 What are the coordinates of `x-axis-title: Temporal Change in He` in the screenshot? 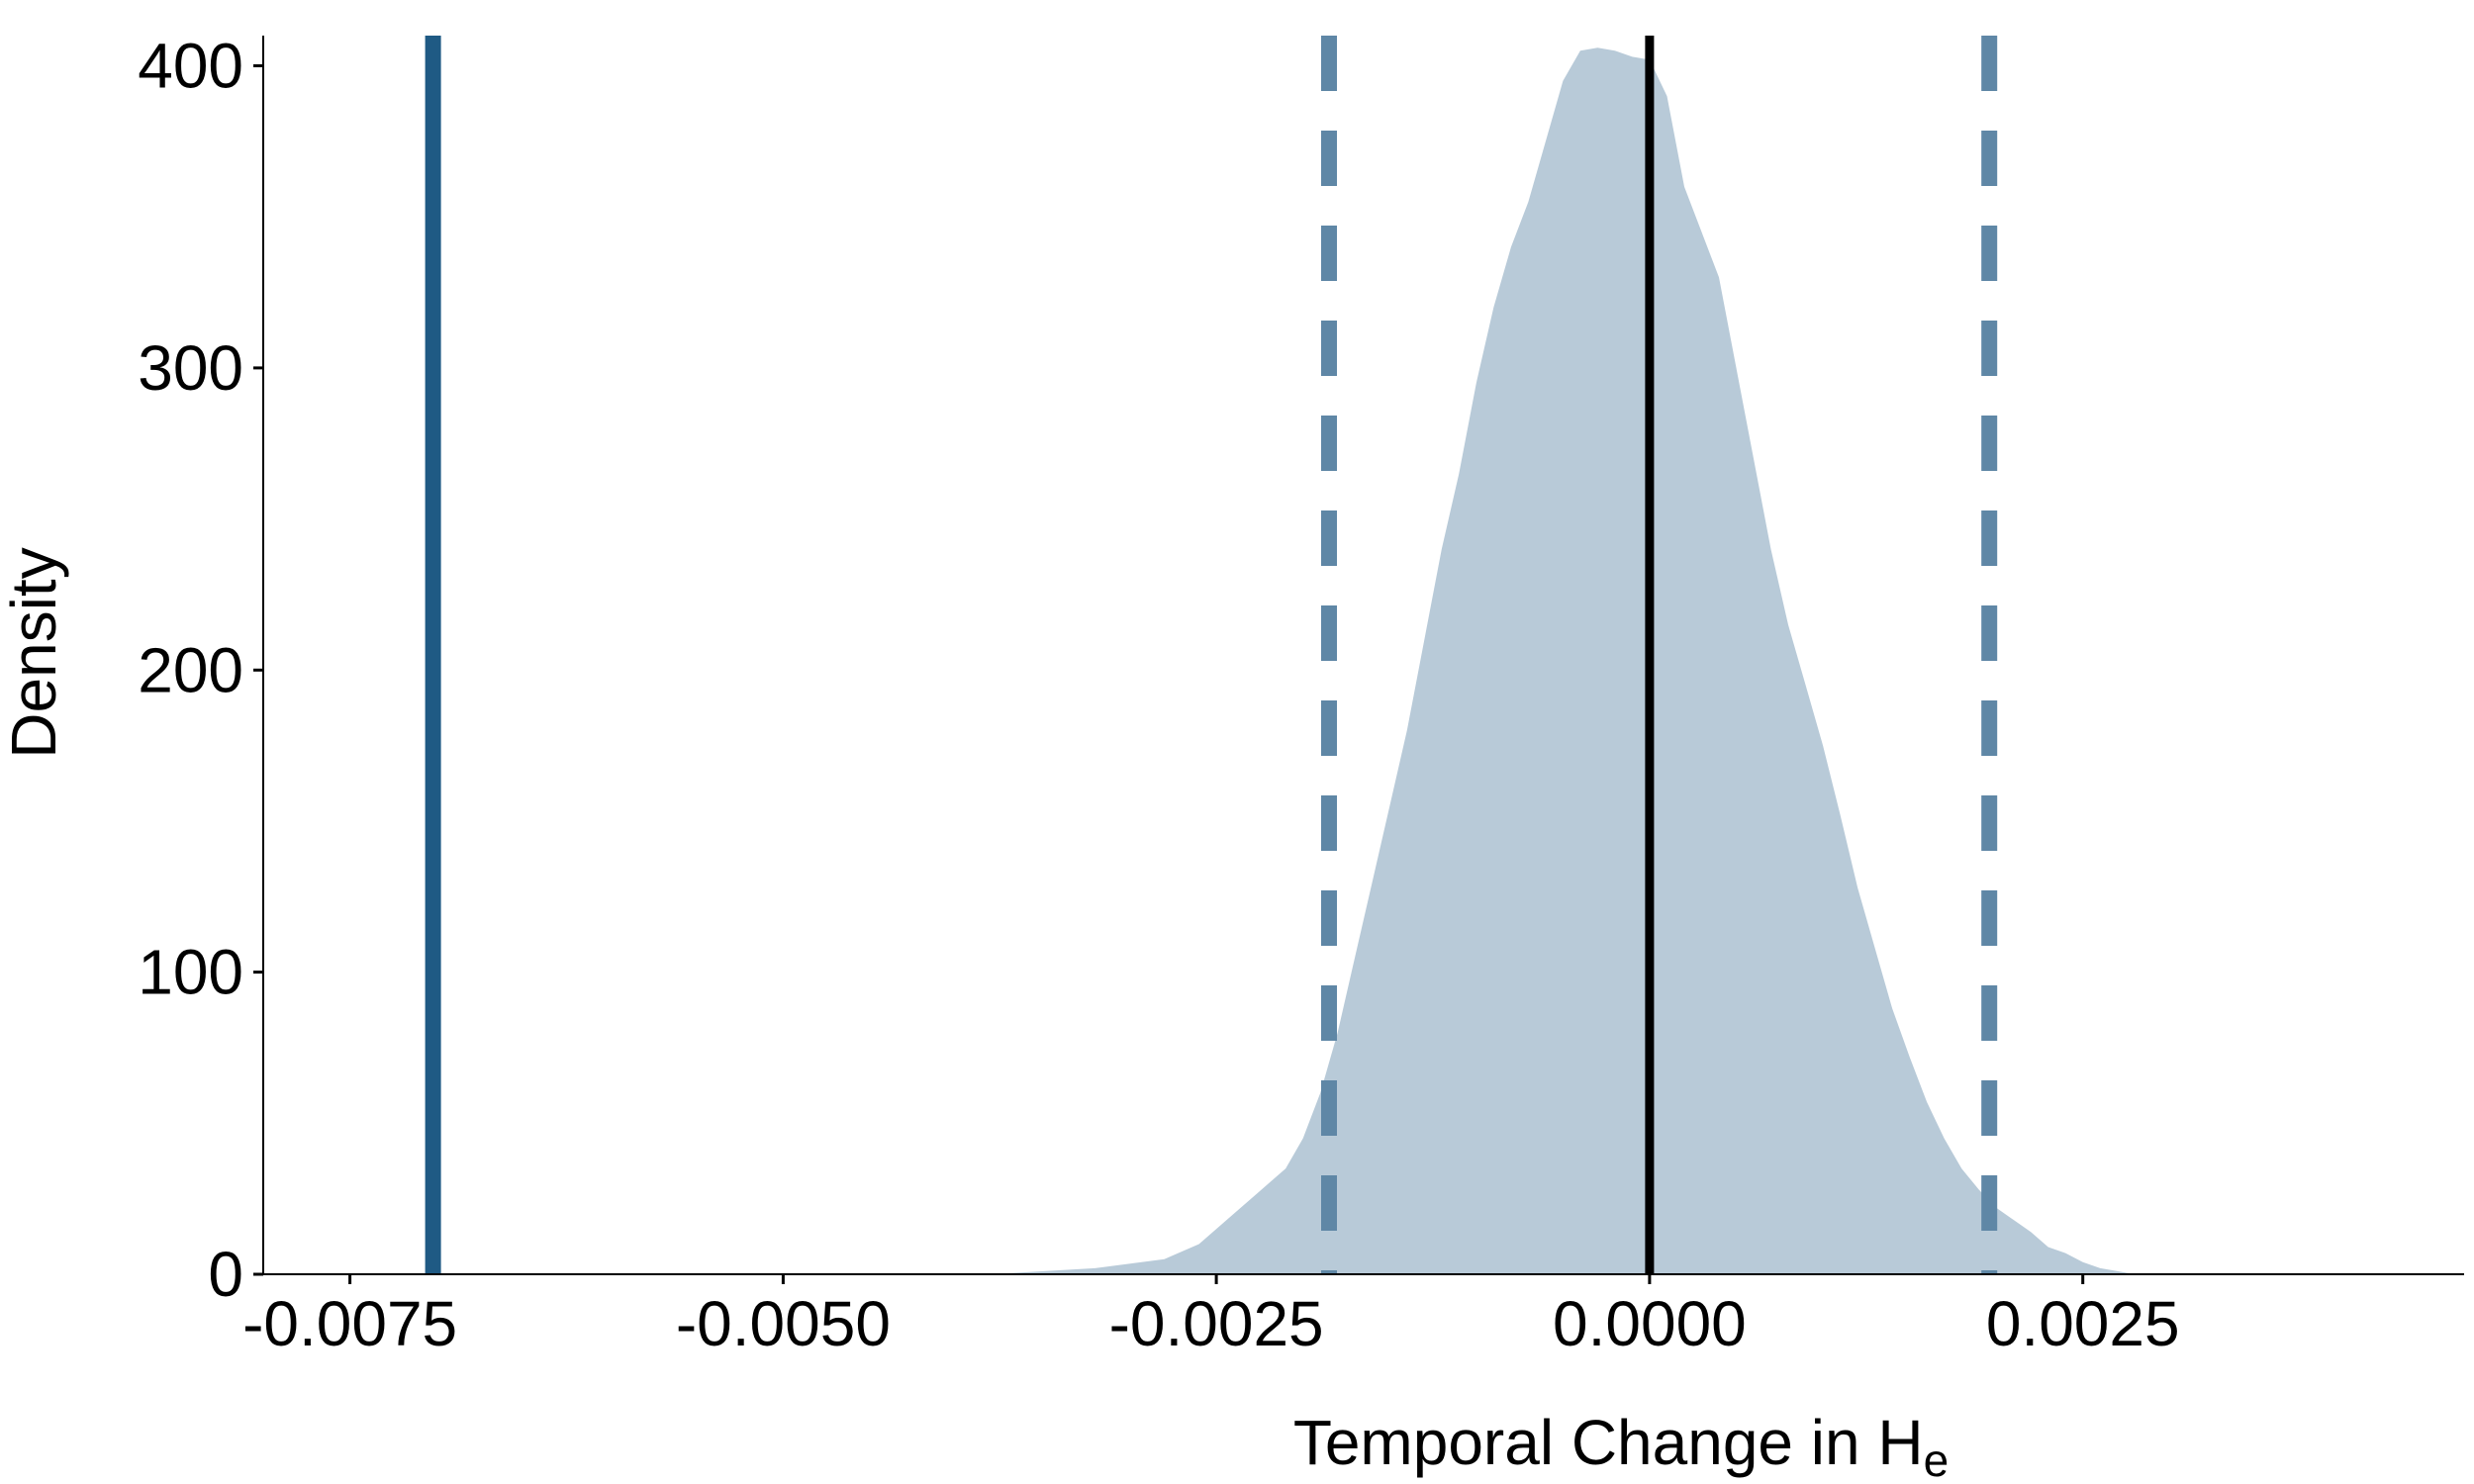 It's located at (1621, 1445).